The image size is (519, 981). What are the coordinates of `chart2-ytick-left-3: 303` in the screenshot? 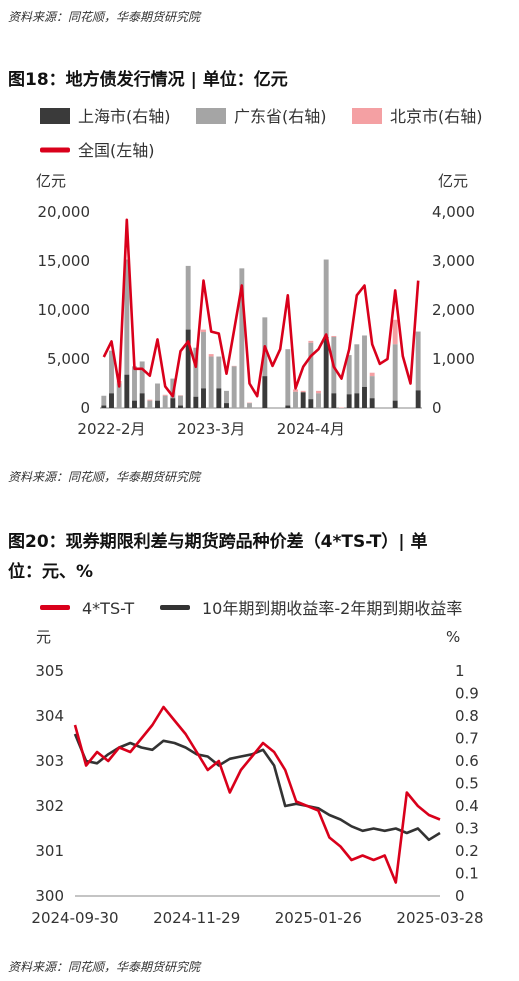 It's located at (49, 761).